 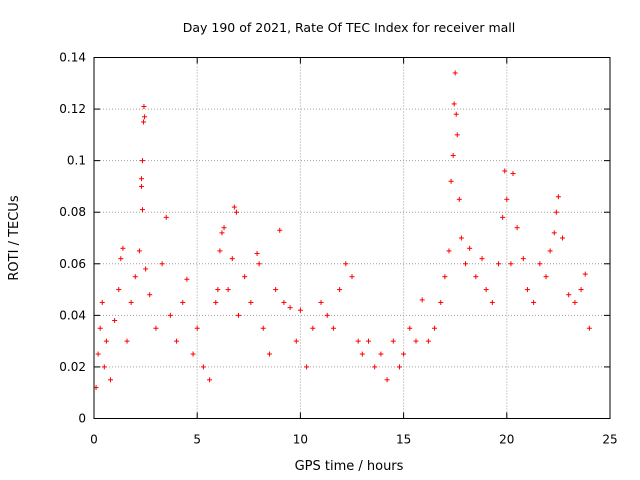 I want to click on y-axis-title: ROTI / TECUs, so click(x=14, y=237).